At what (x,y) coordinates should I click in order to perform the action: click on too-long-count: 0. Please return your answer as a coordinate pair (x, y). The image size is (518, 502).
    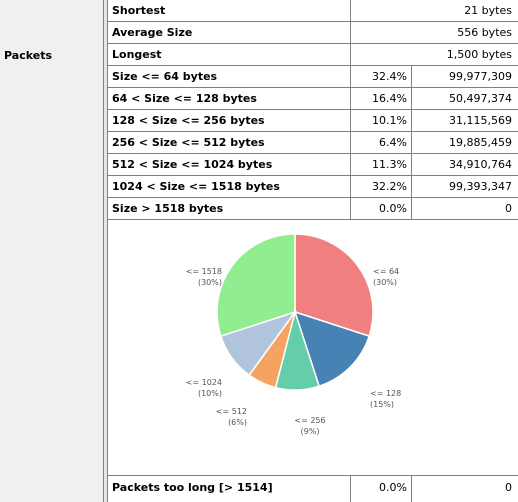
    Looking at the image, I should click on (465, 489).